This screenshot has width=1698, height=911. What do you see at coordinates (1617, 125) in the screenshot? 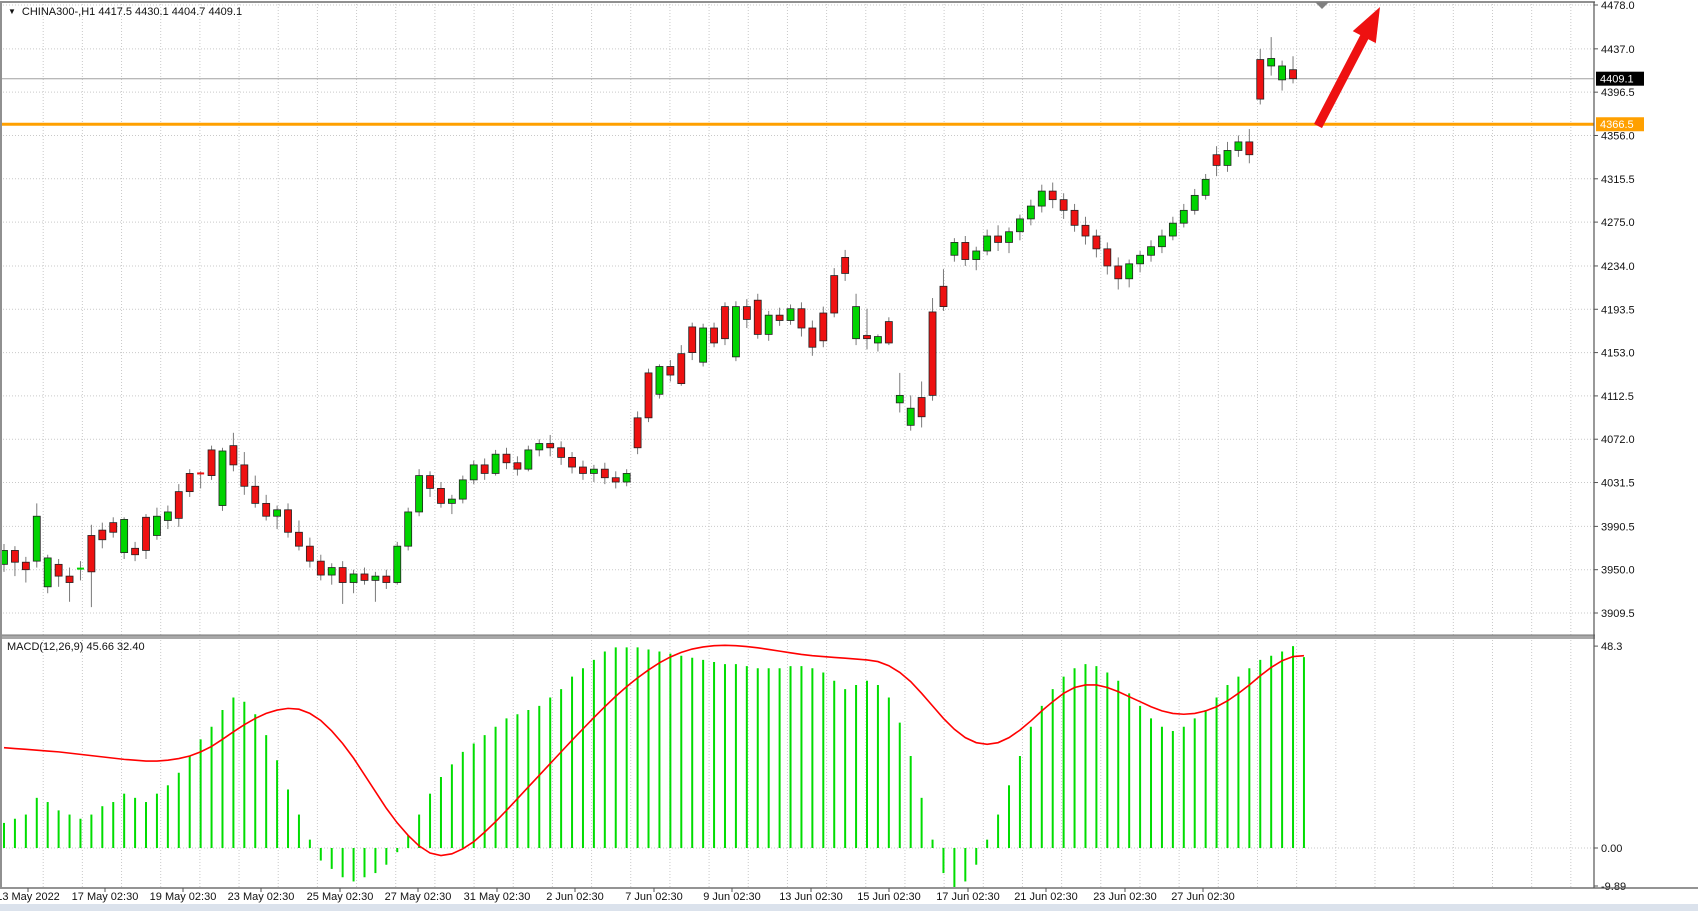
I see `svg-text: 4366.5` at bounding box center [1617, 125].